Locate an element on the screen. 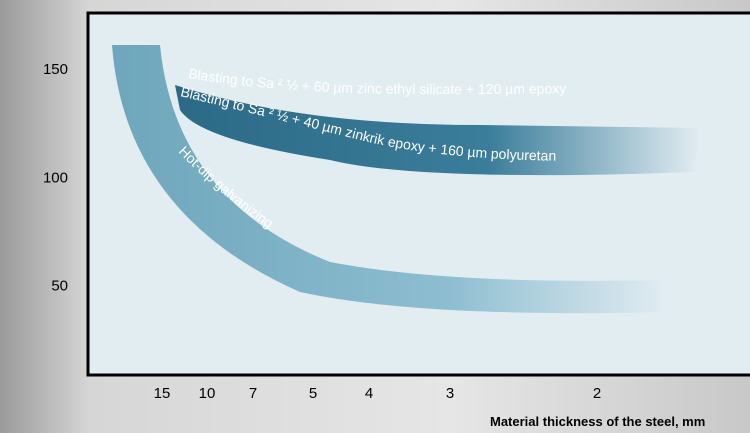 The width and height of the screenshot is (750, 433). x-tick-label: 4 is located at coordinates (369, 393).